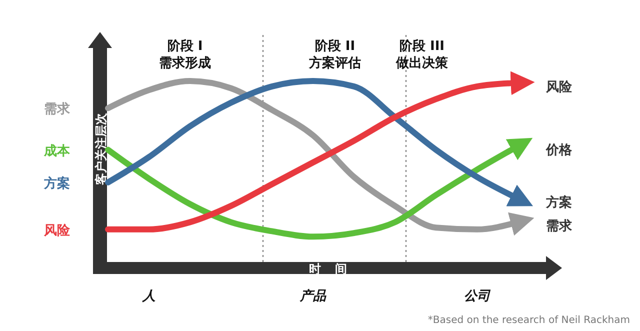 Image resolution: width=640 pixels, height=331 pixels. What do you see at coordinates (477, 296) in the screenshot?
I see `x-tick-label: 公司` at bounding box center [477, 296].